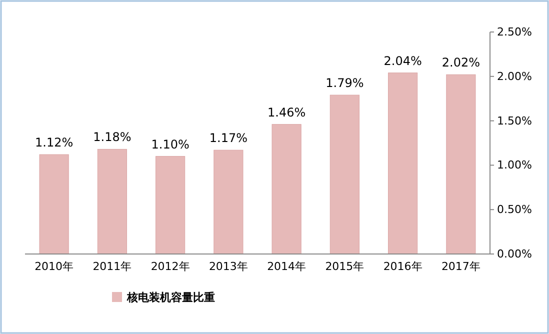 Image resolution: width=549 pixels, height=334 pixels. Describe the element at coordinates (344, 266) in the screenshot. I see `x-tick-label: 2015年` at that location.